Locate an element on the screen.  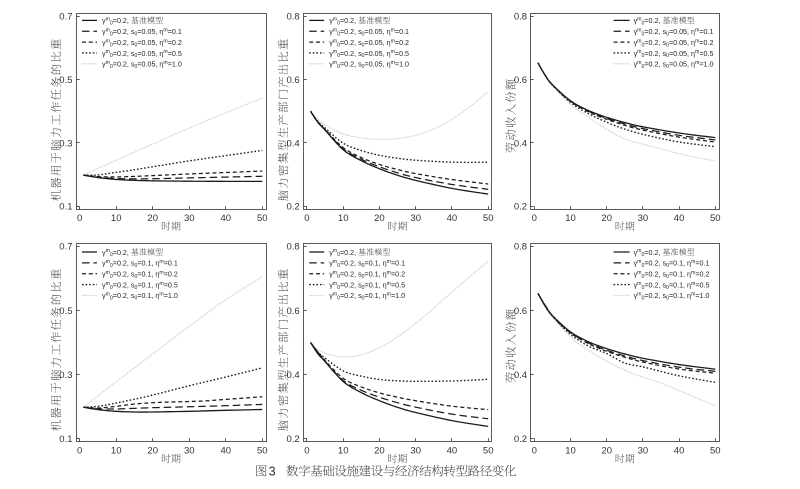
svg-text: 0.7 is located at coordinates (65, 247).